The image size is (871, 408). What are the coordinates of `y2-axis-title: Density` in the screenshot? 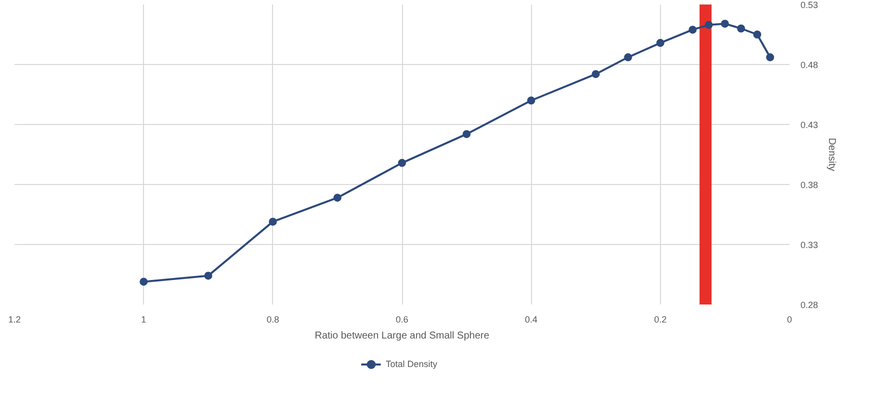 It's located at (832, 155).